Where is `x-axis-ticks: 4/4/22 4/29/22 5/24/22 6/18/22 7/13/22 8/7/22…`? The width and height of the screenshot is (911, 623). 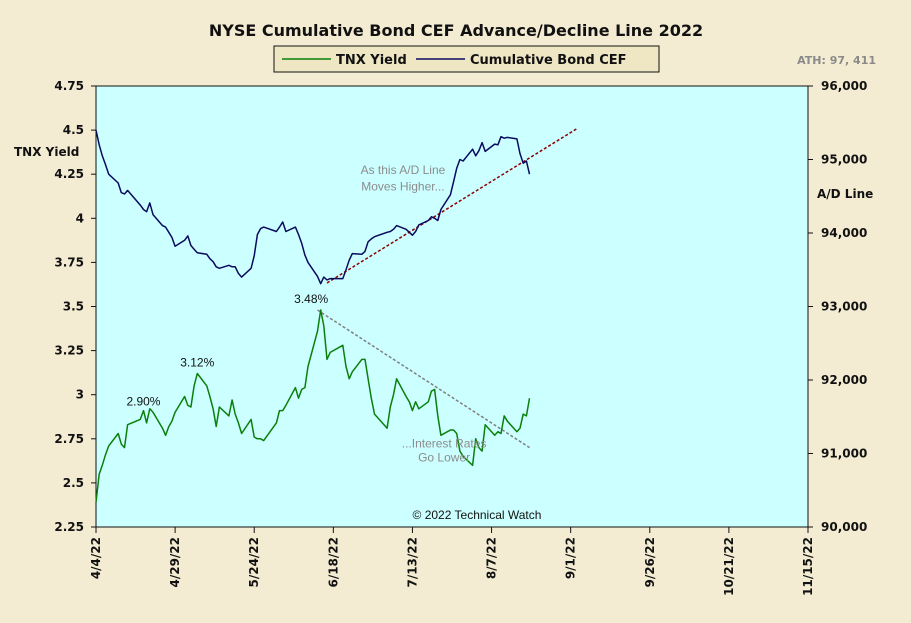 x-axis-ticks: 4/4/22 4/29/22 5/24/22 6/18/22 7/13/22 8/7/22… is located at coordinates (452, 561).